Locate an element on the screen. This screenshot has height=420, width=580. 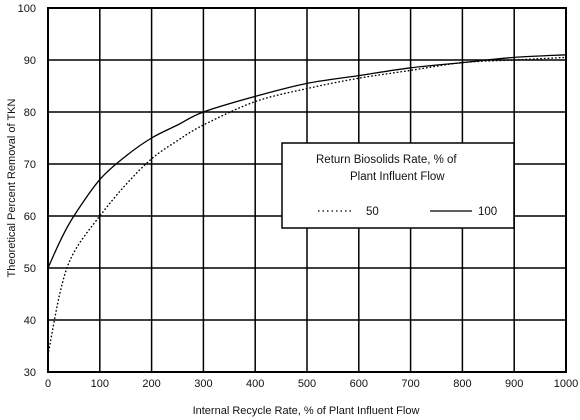
x-tick-labels: 0 100 200 300 400 500 600 700 800 900 1000 is located at coordinates (311, 384).